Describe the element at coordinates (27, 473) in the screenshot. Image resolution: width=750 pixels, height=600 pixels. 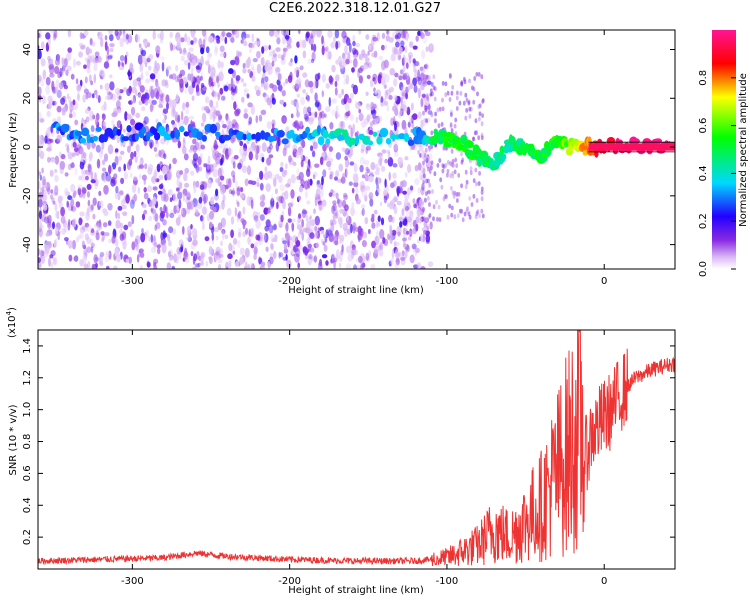
I see `y-tick-label: 0.6` at that location.